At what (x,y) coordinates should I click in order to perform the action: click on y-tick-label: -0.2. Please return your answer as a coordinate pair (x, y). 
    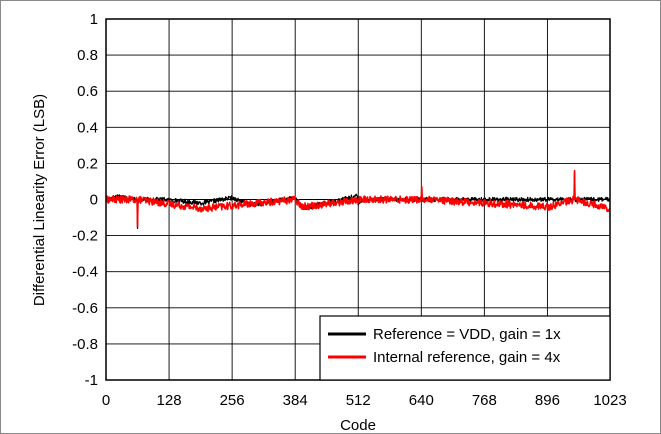
    Looking at the image, I should click on (85, 236).